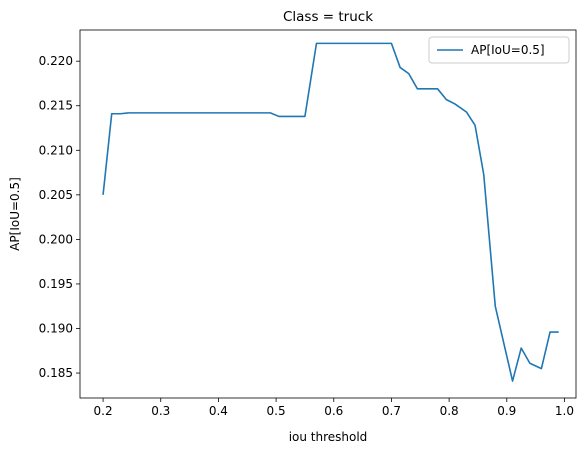 The height and width of the screenshot is (453, 588). I want to click on x-tick-label: 0.5, so click(276, 411).